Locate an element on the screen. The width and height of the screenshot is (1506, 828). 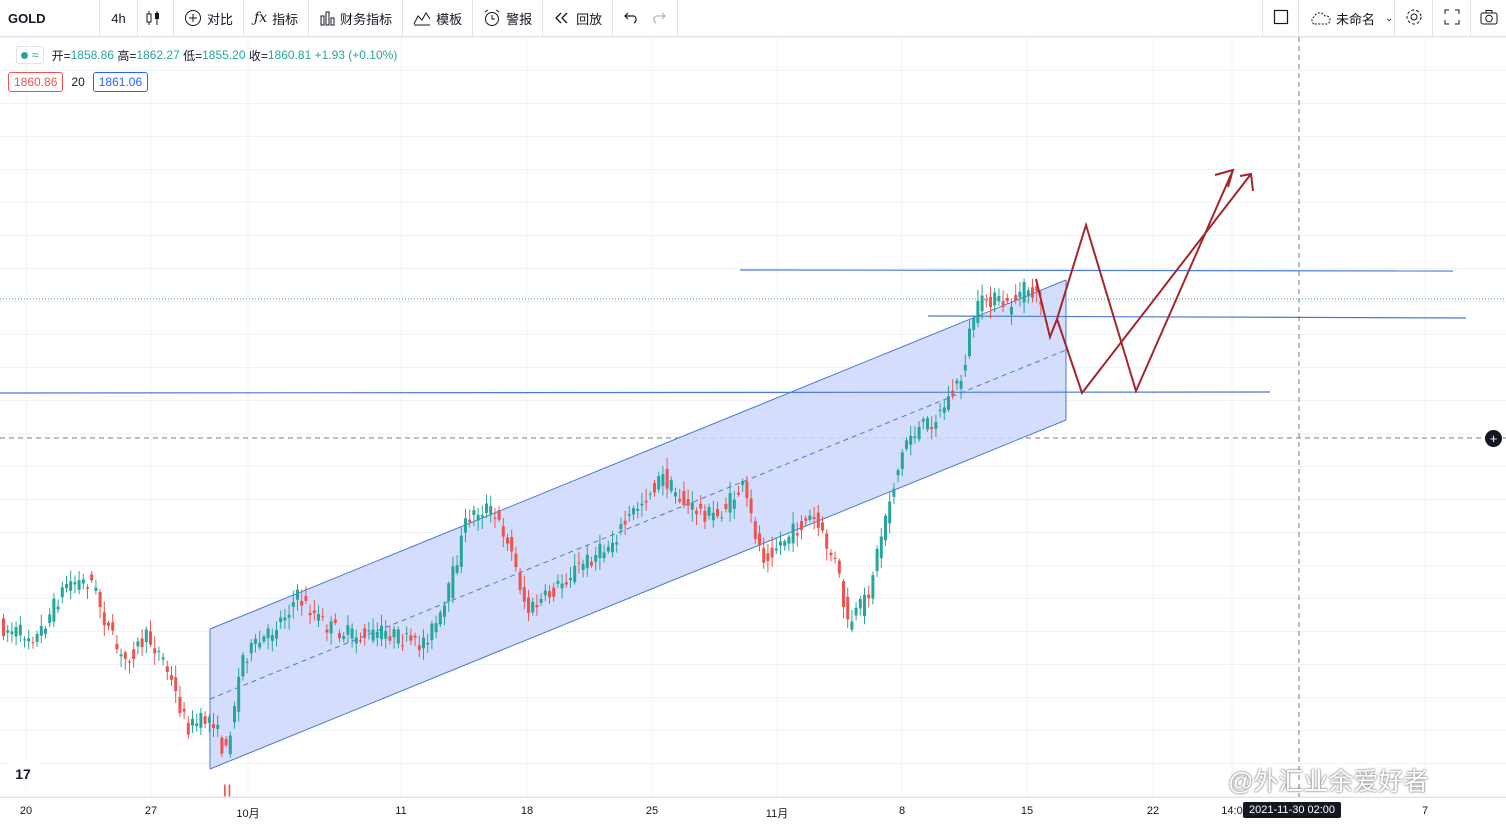
fullscreen-button is located at coordinates (1451, 18).